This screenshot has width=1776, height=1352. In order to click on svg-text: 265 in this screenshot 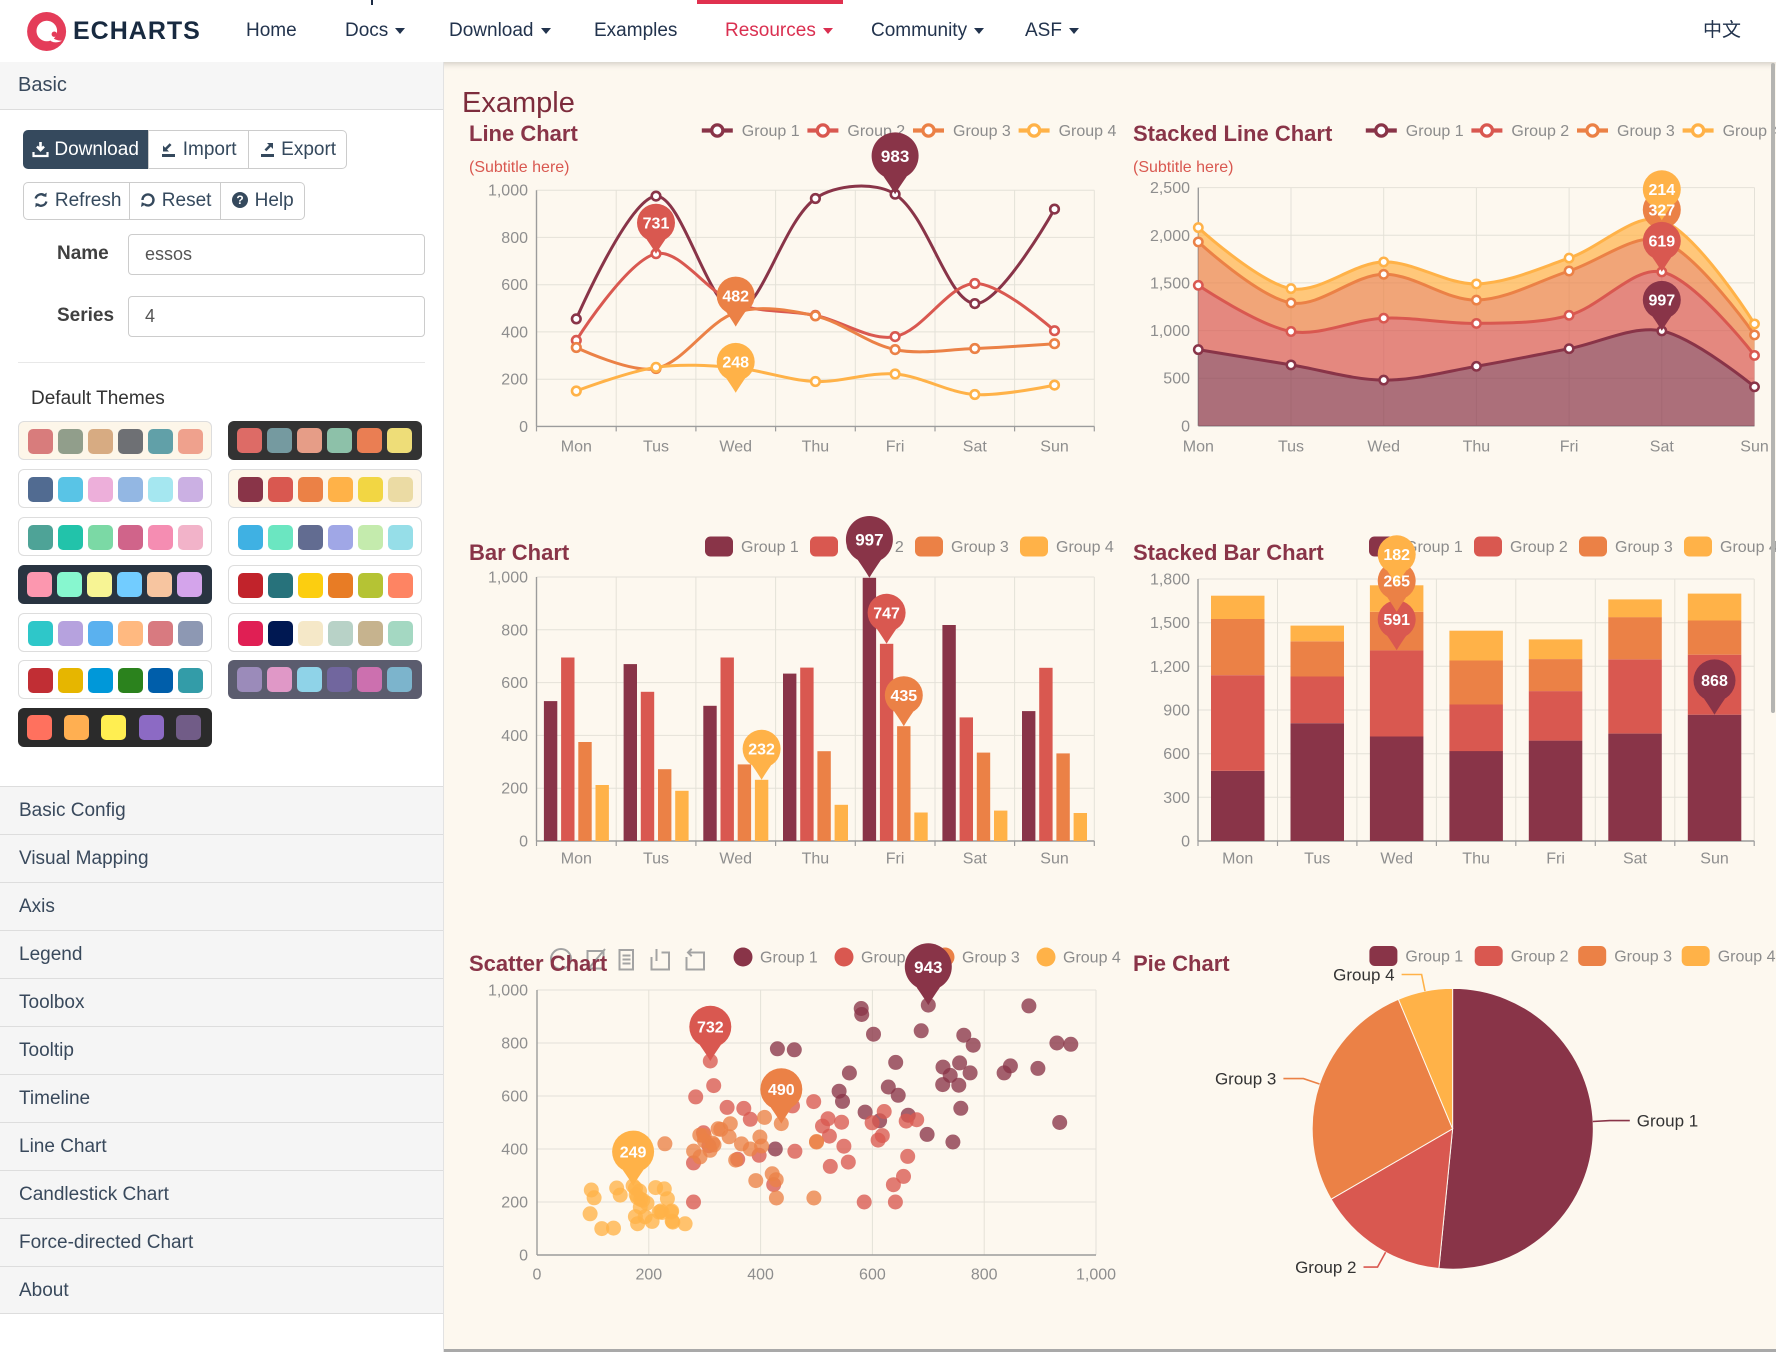, I will do `click(1396, 582)`.